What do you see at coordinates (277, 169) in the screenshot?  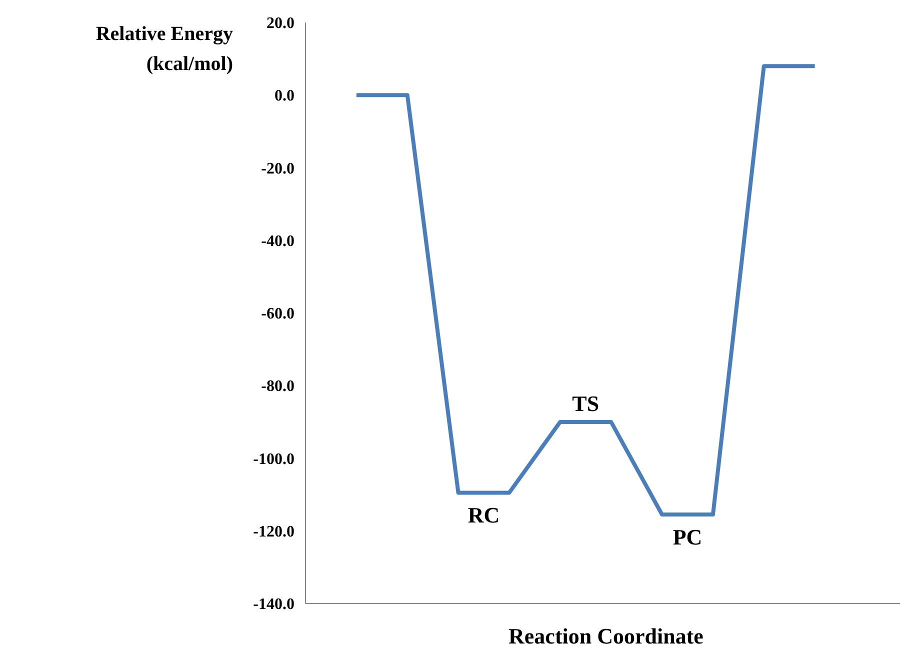 I see `y-tick-label: -20.0` at bounding box center [277, 169].